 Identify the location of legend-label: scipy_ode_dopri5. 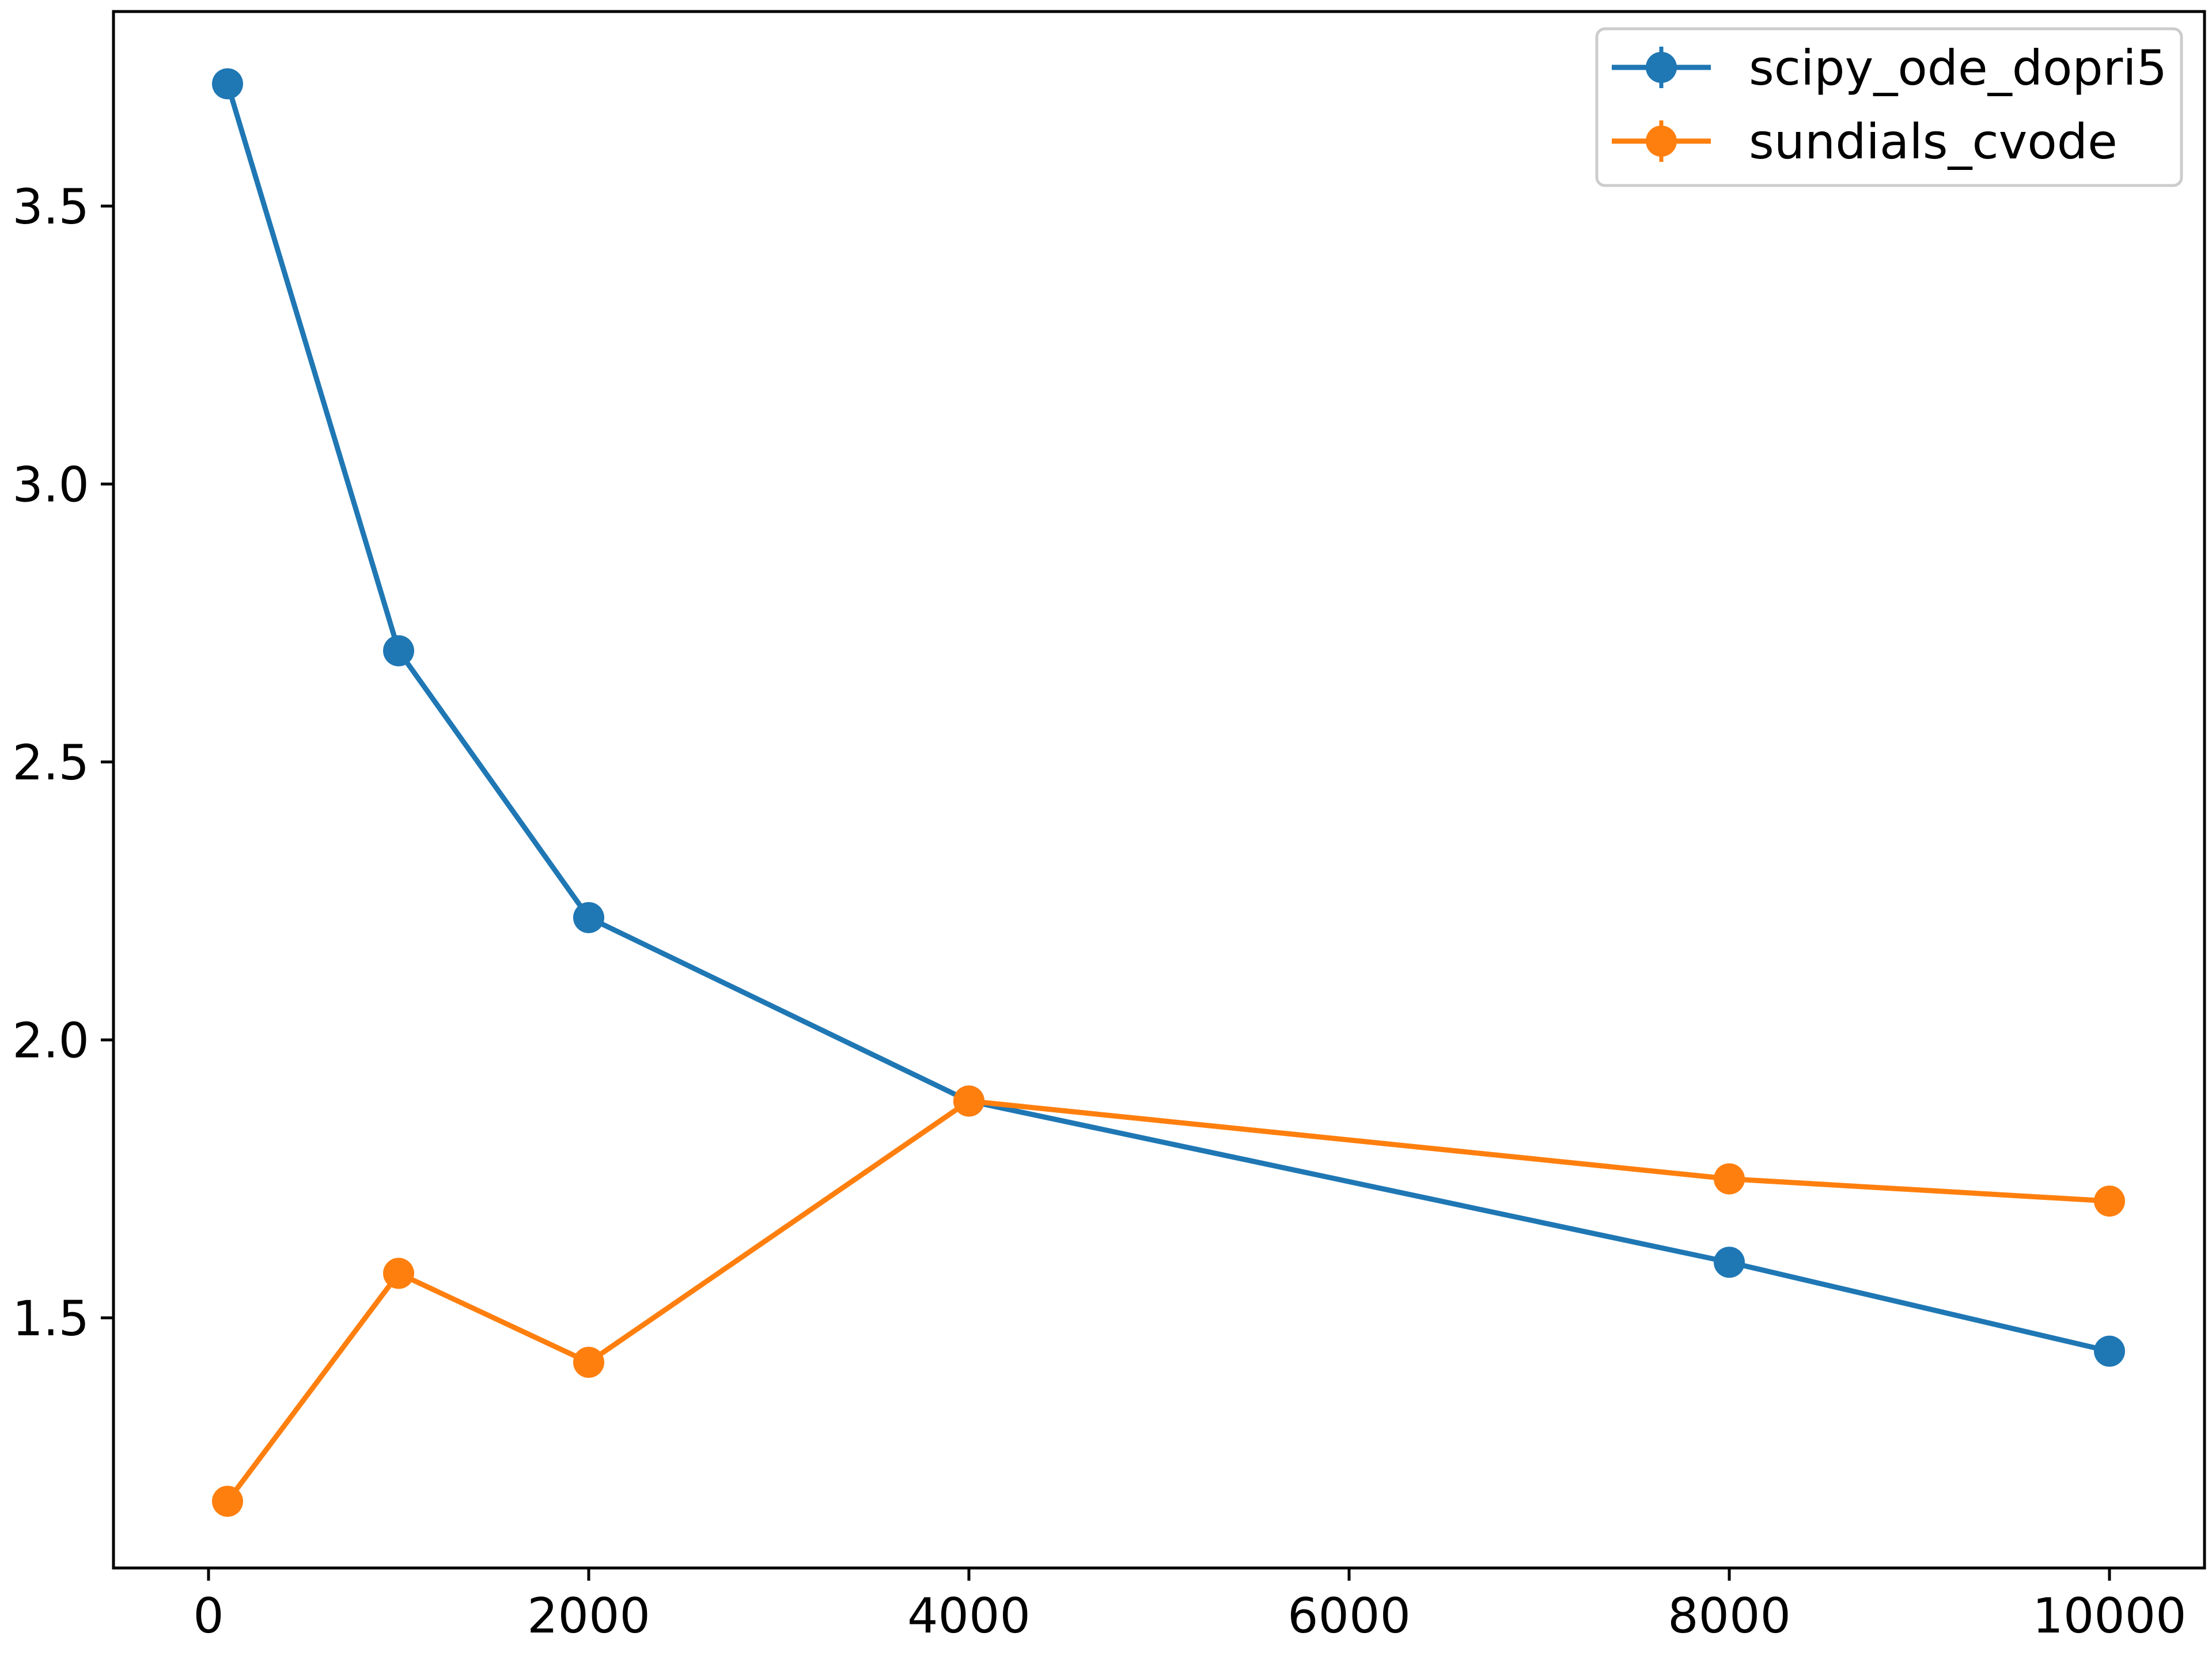
(1958, 68).